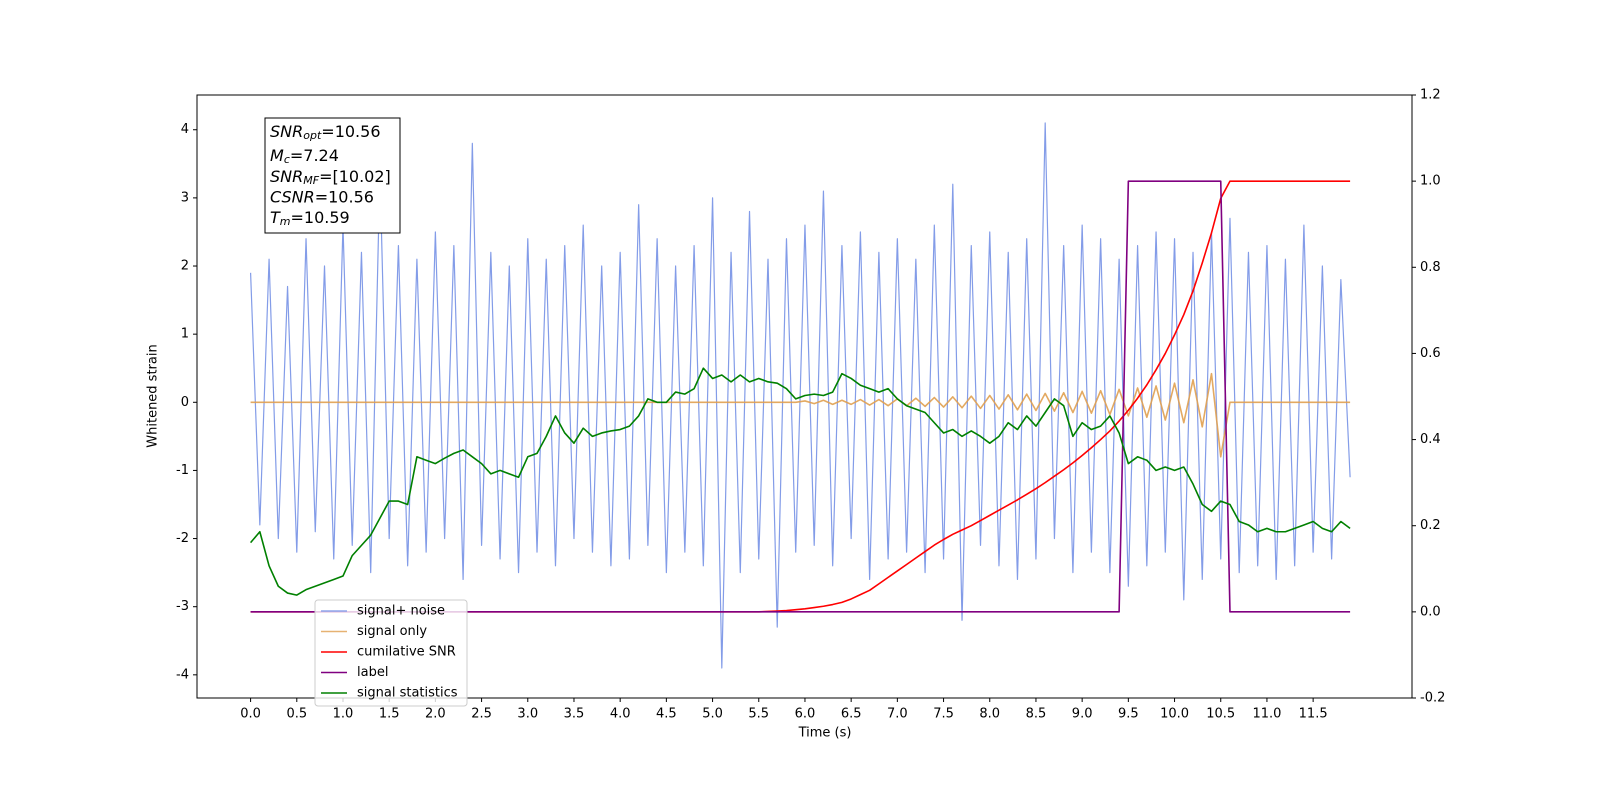 This screenshot has width=1600, height=800. What do you see at coordinates (182, 674) in the screenshot?
I see `y-tick-label: -4` at bounding box center [182, 674].